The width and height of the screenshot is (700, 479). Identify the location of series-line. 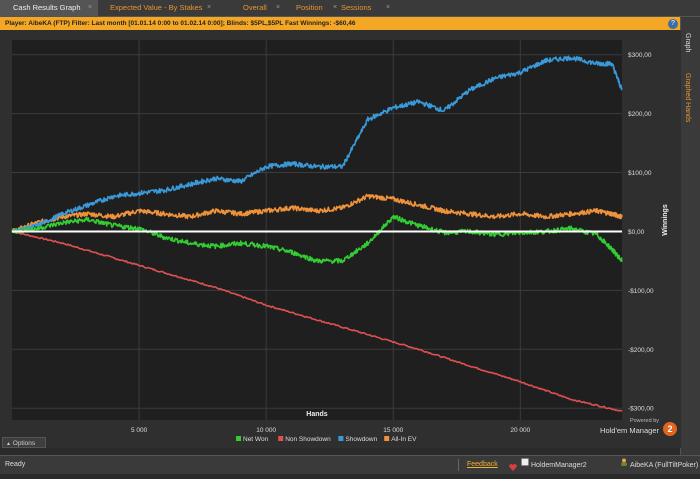
(317, 213).